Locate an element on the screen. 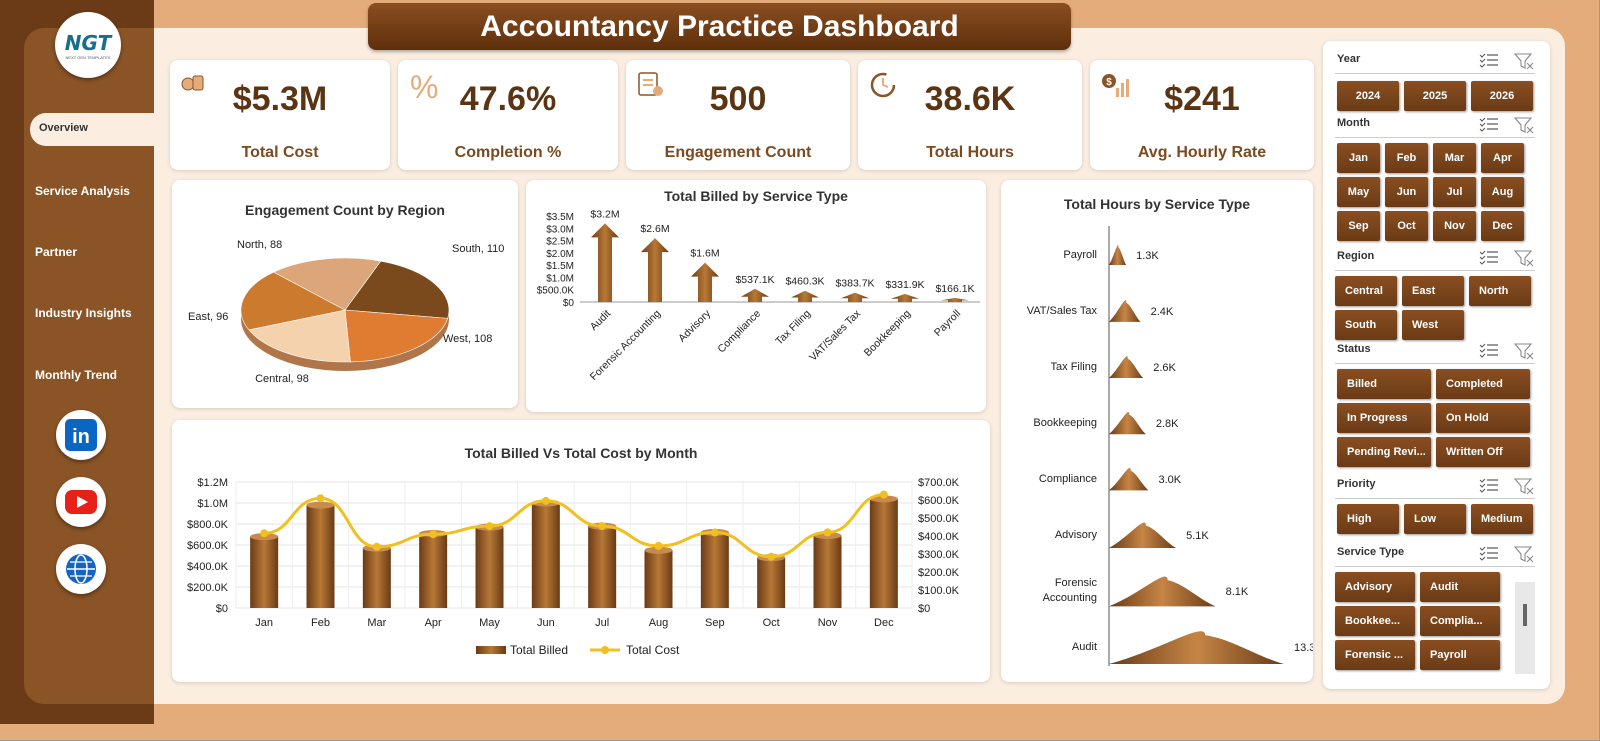 This screenshot has width=1600, height=741. x-tick-label: Sep is located at coordinates (715, 623).